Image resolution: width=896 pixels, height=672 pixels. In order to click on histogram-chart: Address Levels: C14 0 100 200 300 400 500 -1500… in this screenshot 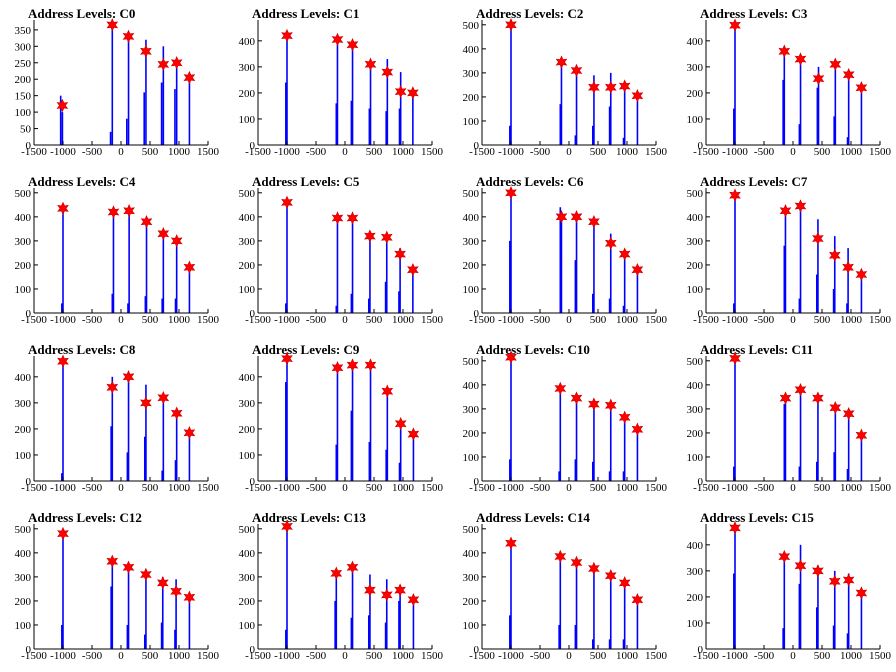, I will do `click(565, 586)`.